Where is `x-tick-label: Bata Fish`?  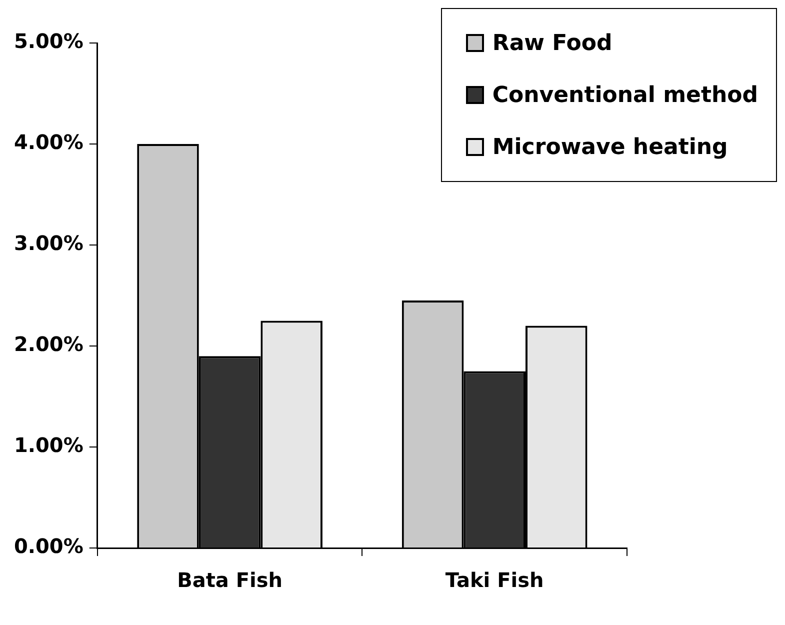
x-tick-label: Bata Fish is located at coordinates (229, 580).